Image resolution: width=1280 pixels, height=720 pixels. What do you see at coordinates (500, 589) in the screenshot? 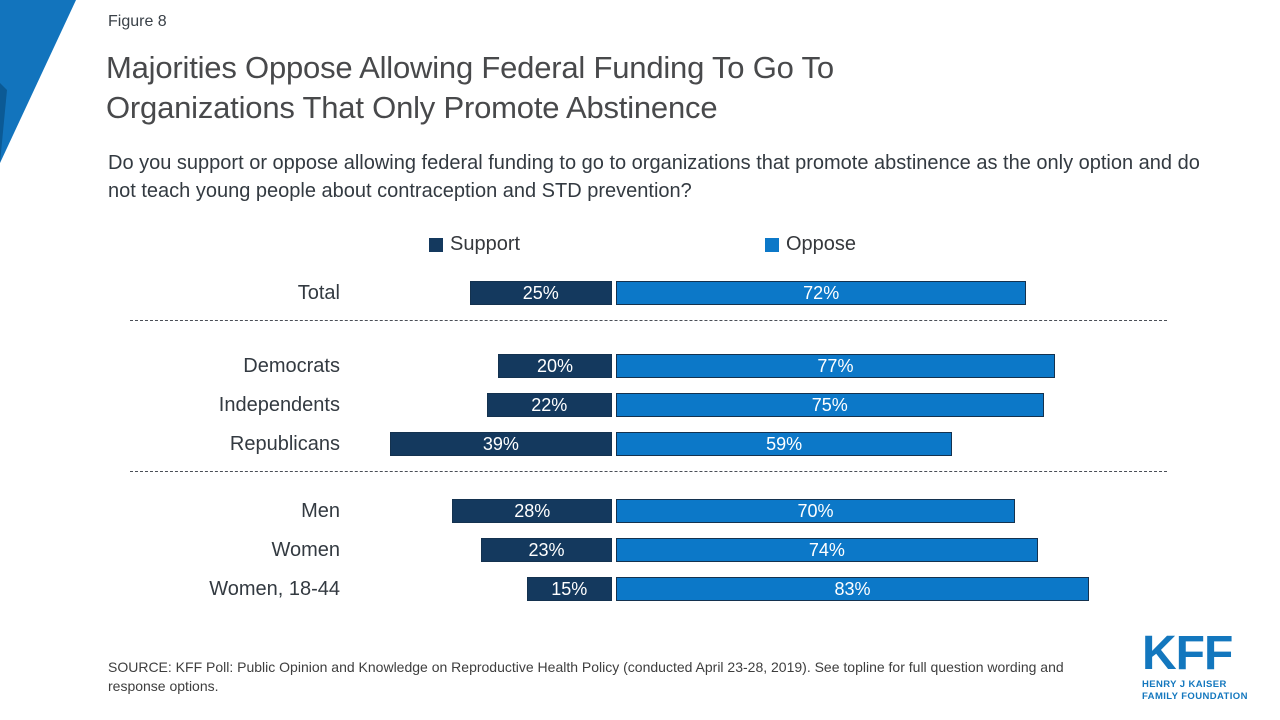
I see `support-zone: 15%` at bounding box center [500, 589].